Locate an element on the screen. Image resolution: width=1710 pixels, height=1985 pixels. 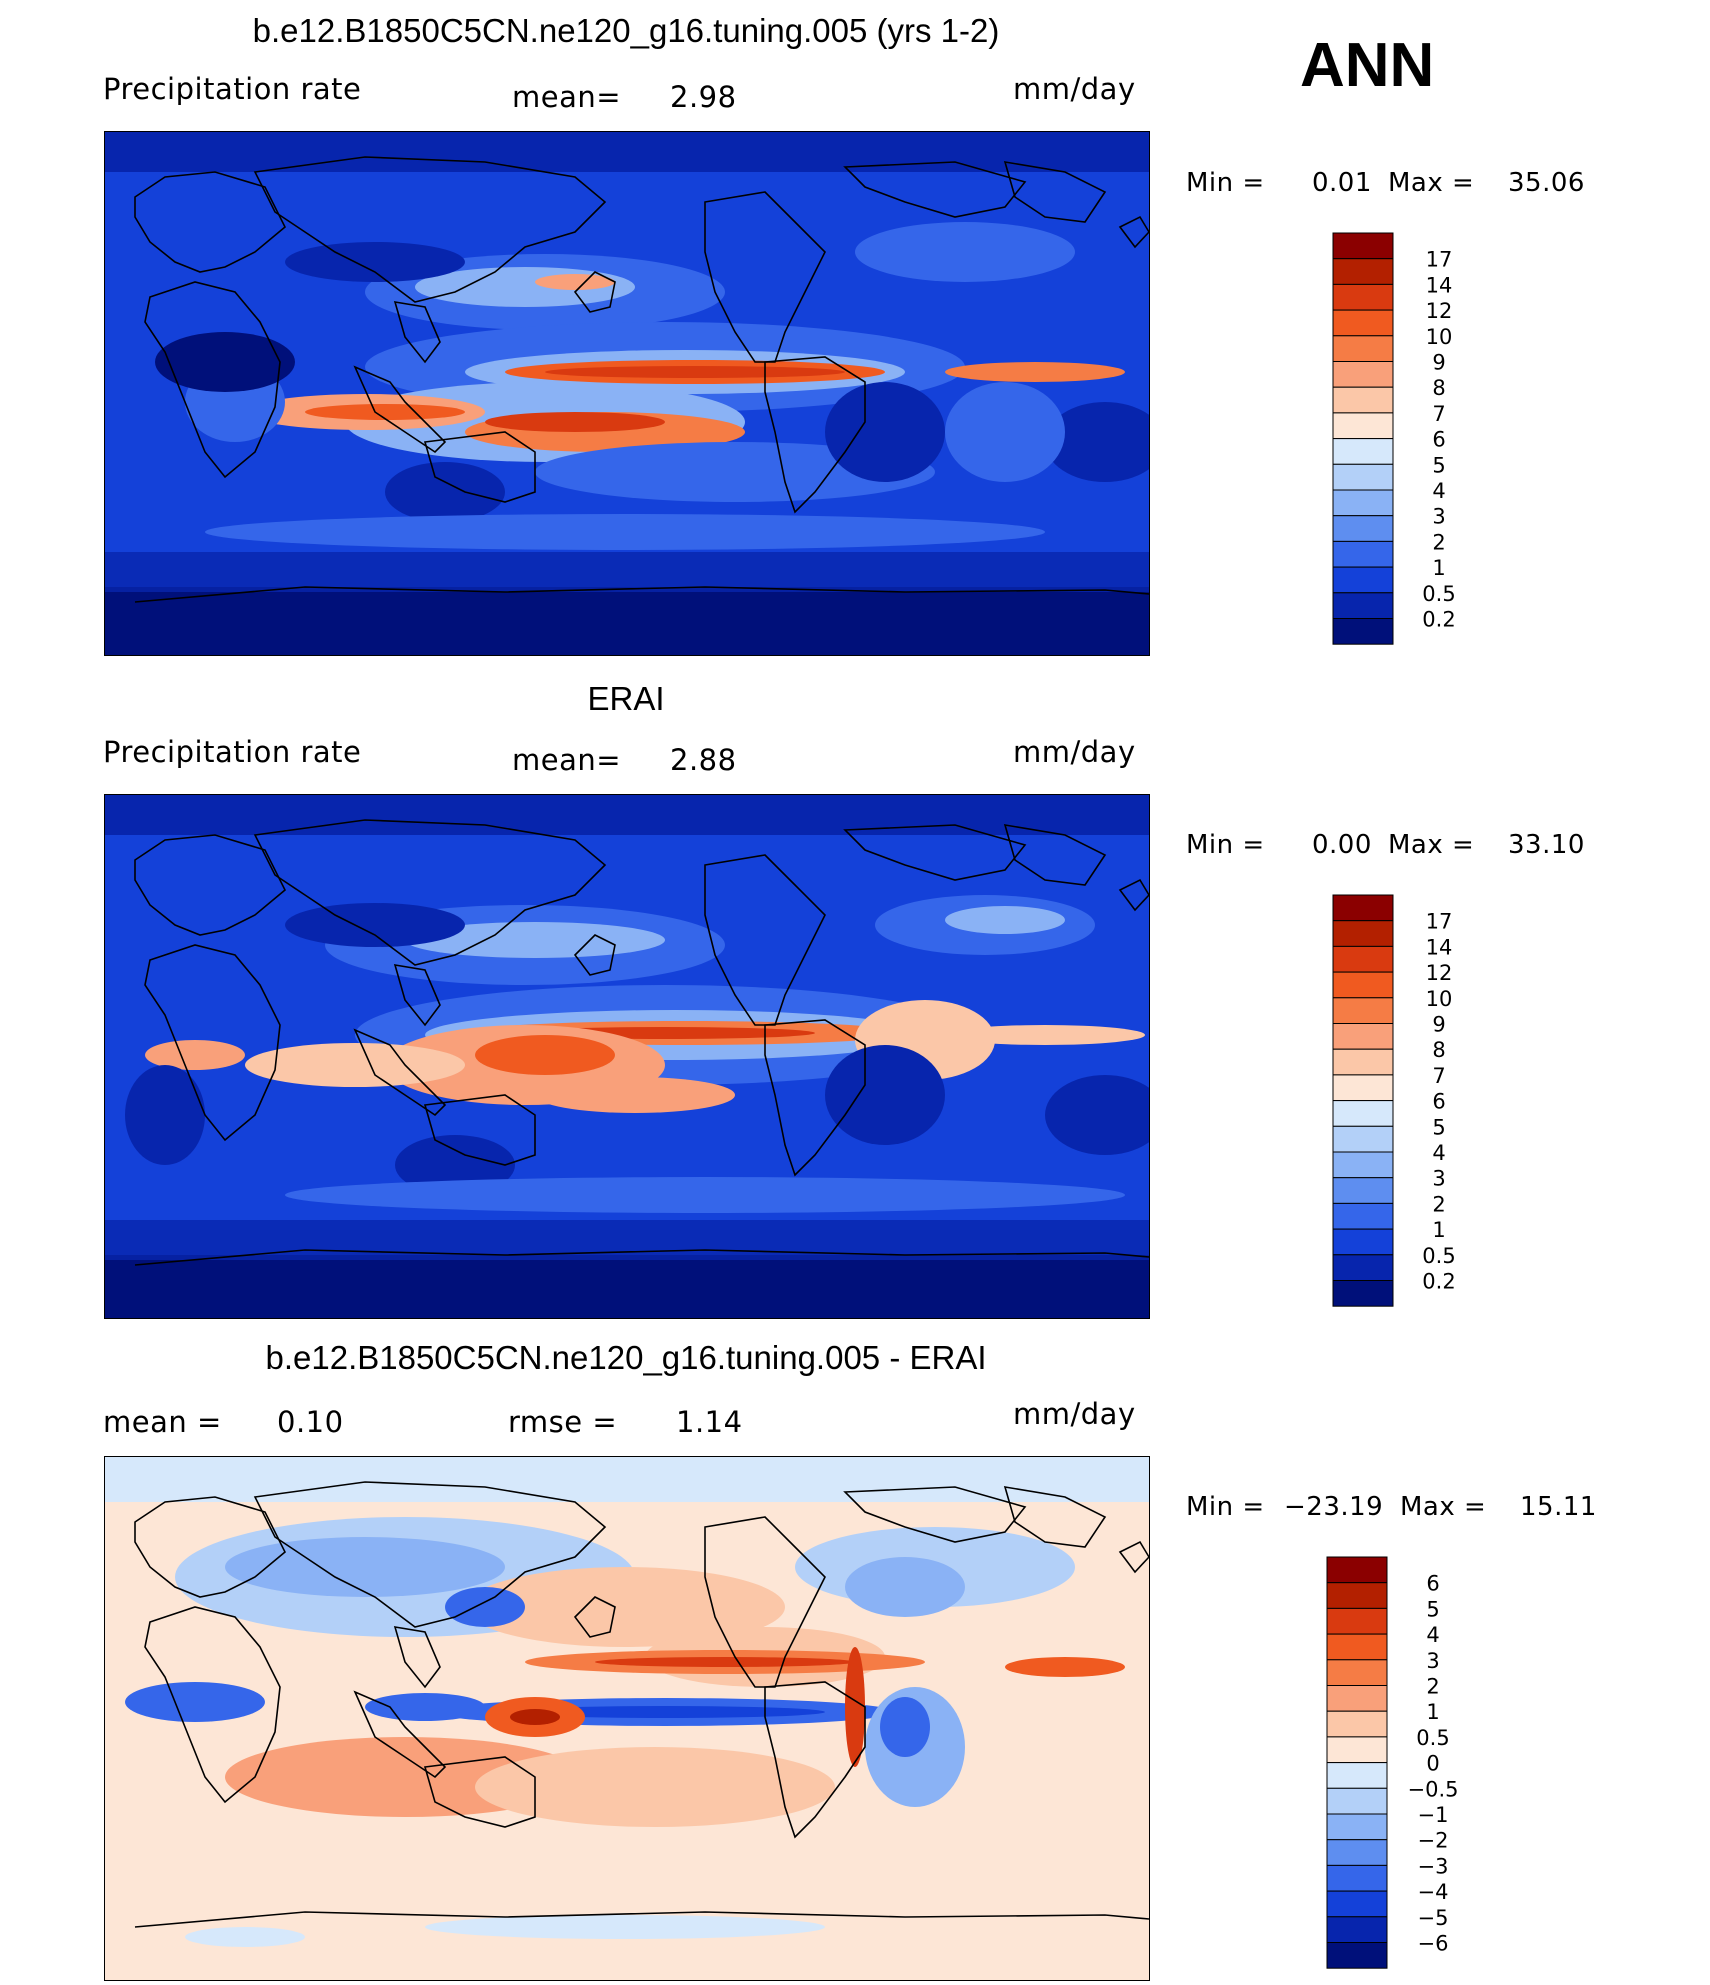
colorbar-level-label: 17 is located at coordinates (1439, 922).